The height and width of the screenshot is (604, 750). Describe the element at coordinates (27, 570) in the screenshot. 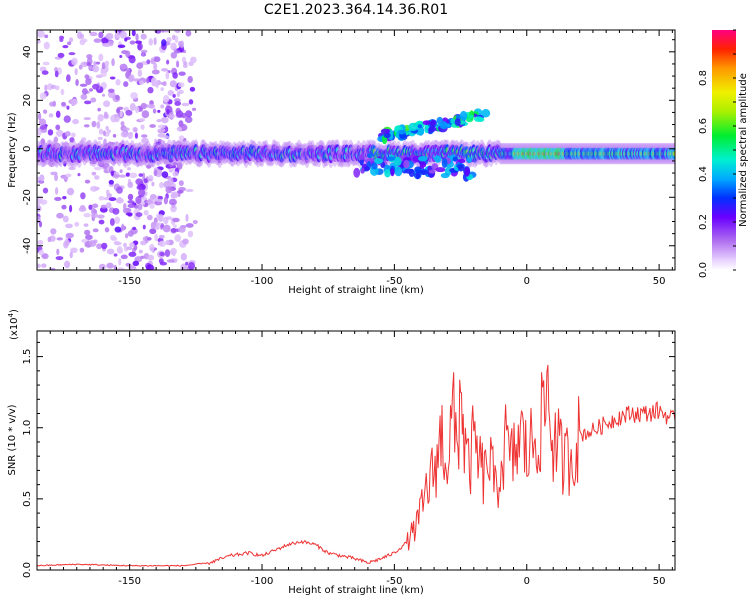

I see `snr-y-tick-label: 0.0` at that location.